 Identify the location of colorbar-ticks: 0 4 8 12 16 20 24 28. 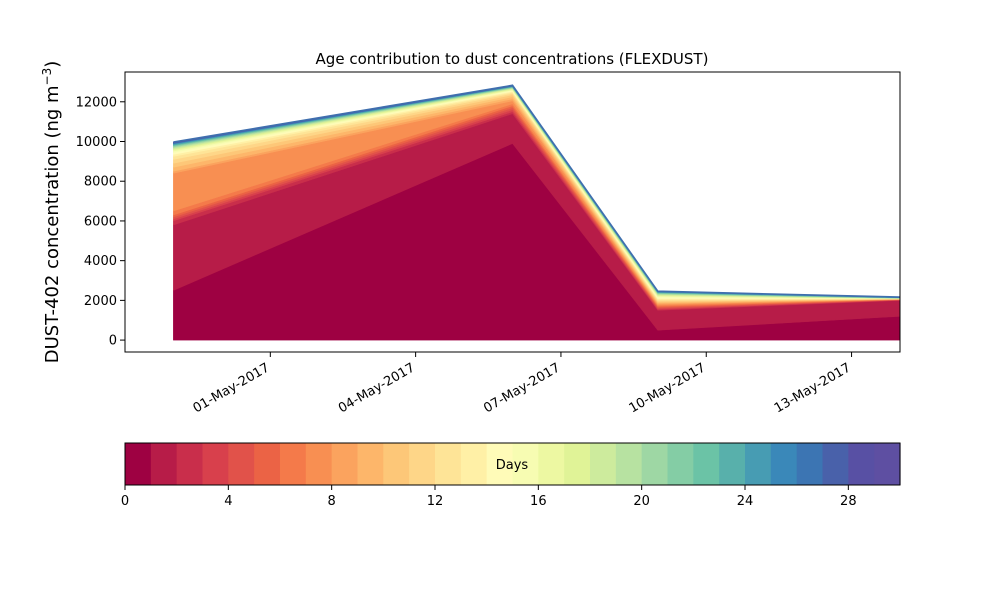
(489, 497).